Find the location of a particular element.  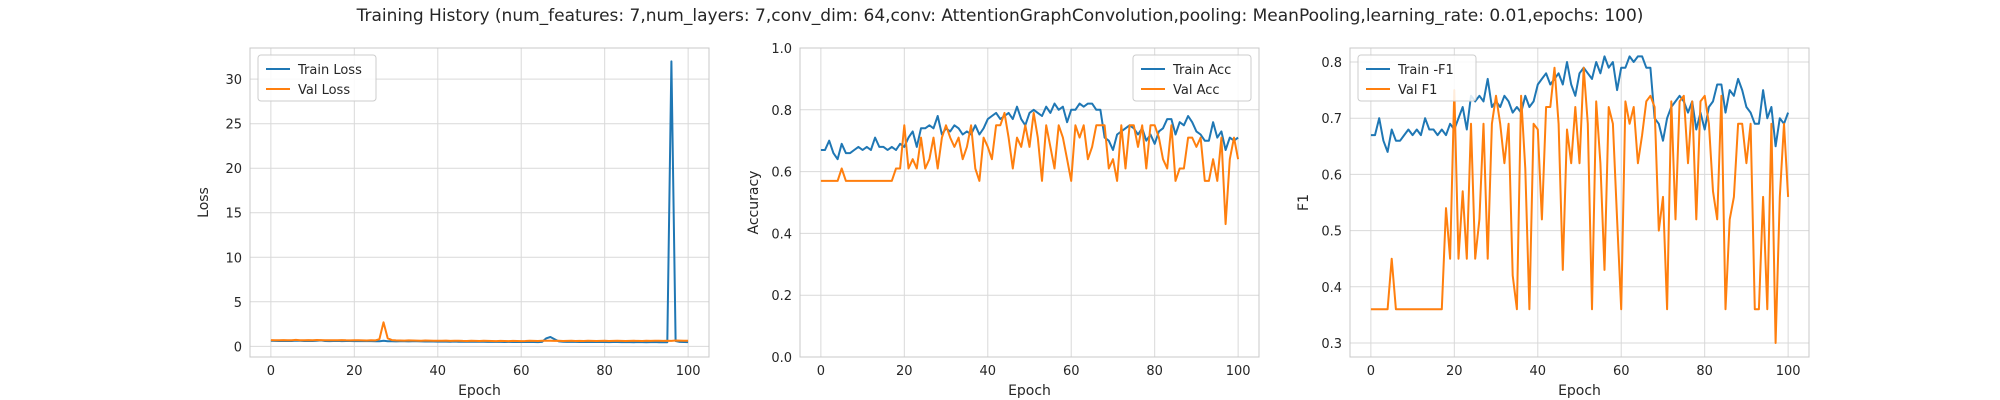

y-tick-label: 30 is located at coordinates (233, 80).